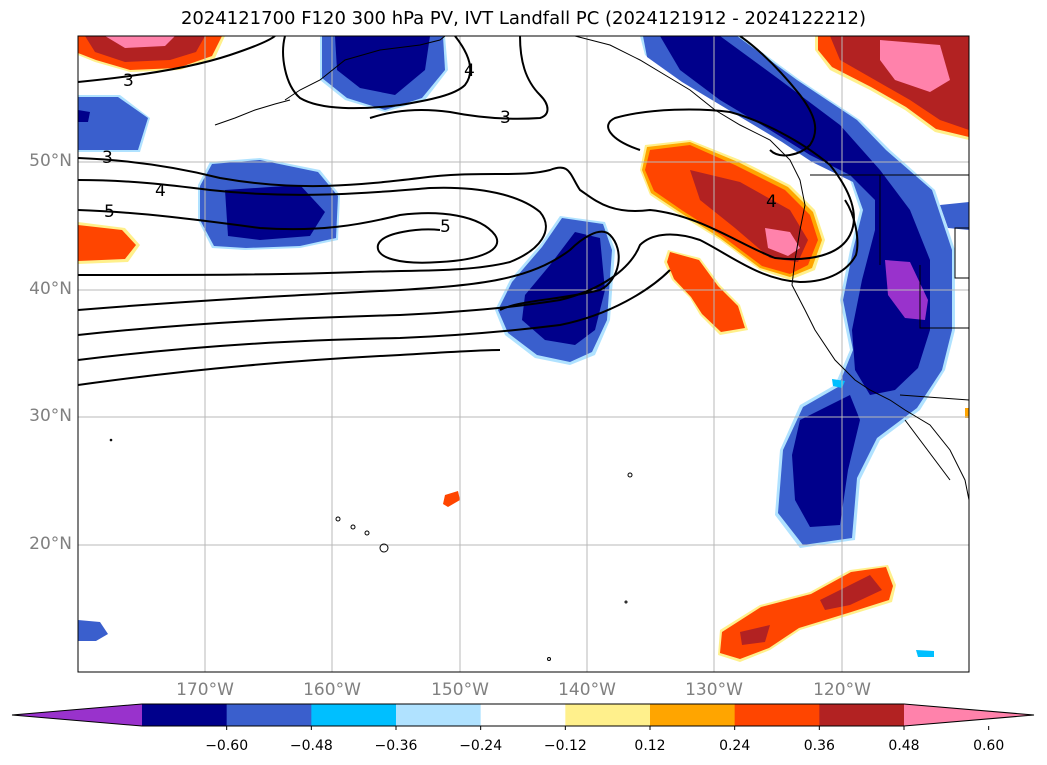 The height and width of the screenshot is (765, 1047). What do you see at coordinates (565, 746) in the screenshot?
I see `colorbar-tick-label: −0.12` at bounding box center [565, 746].